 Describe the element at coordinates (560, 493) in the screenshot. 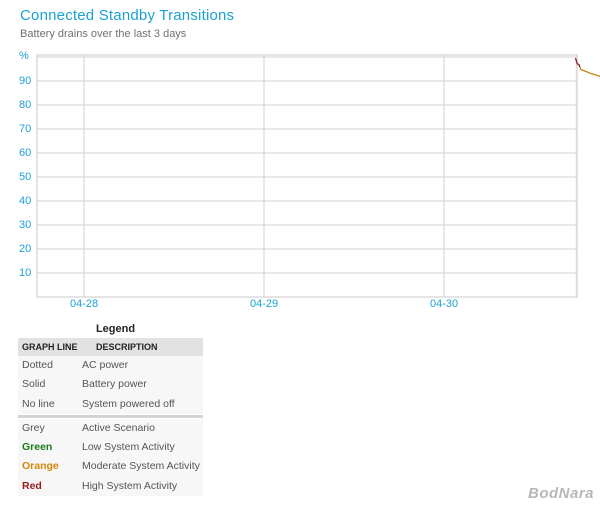

I see `watermark-logo: BodNara` at that location.